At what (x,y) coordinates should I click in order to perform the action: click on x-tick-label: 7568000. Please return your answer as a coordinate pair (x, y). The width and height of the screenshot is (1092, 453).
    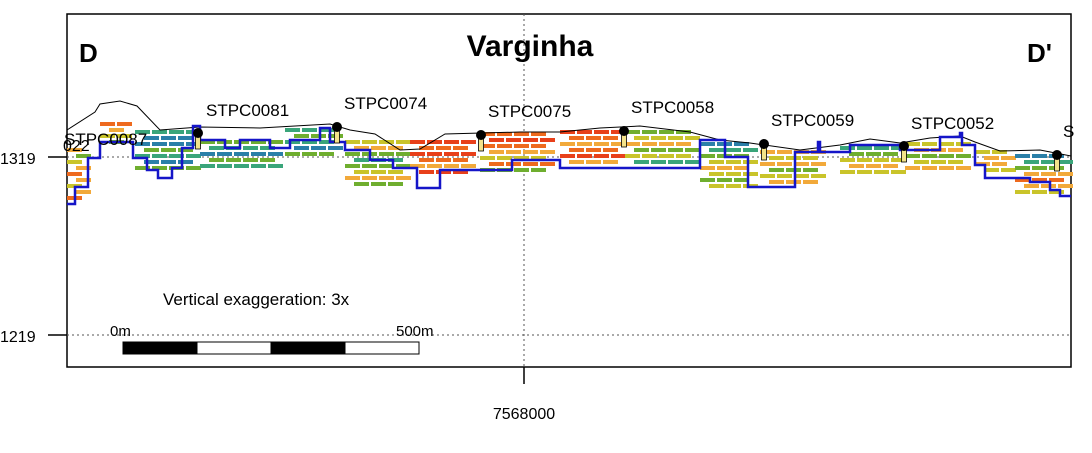
    Looking at the image, I should click on (524, 414).